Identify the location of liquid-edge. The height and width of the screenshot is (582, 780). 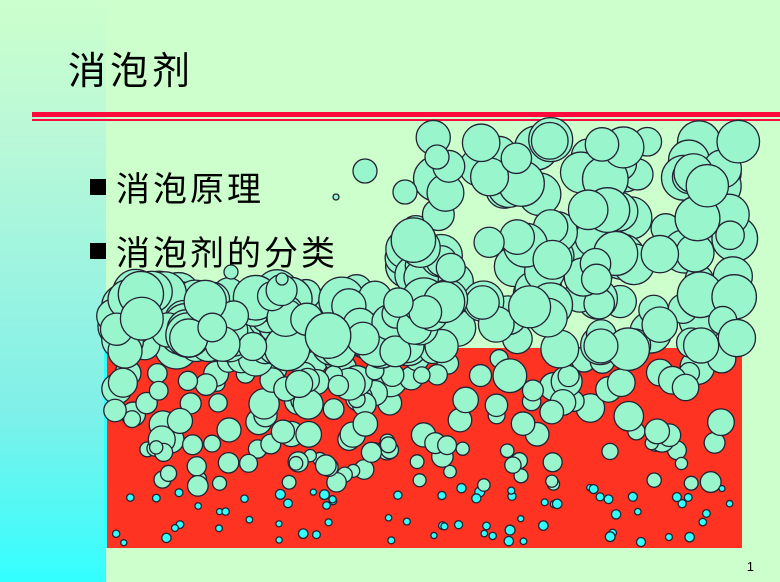
(105, 448).